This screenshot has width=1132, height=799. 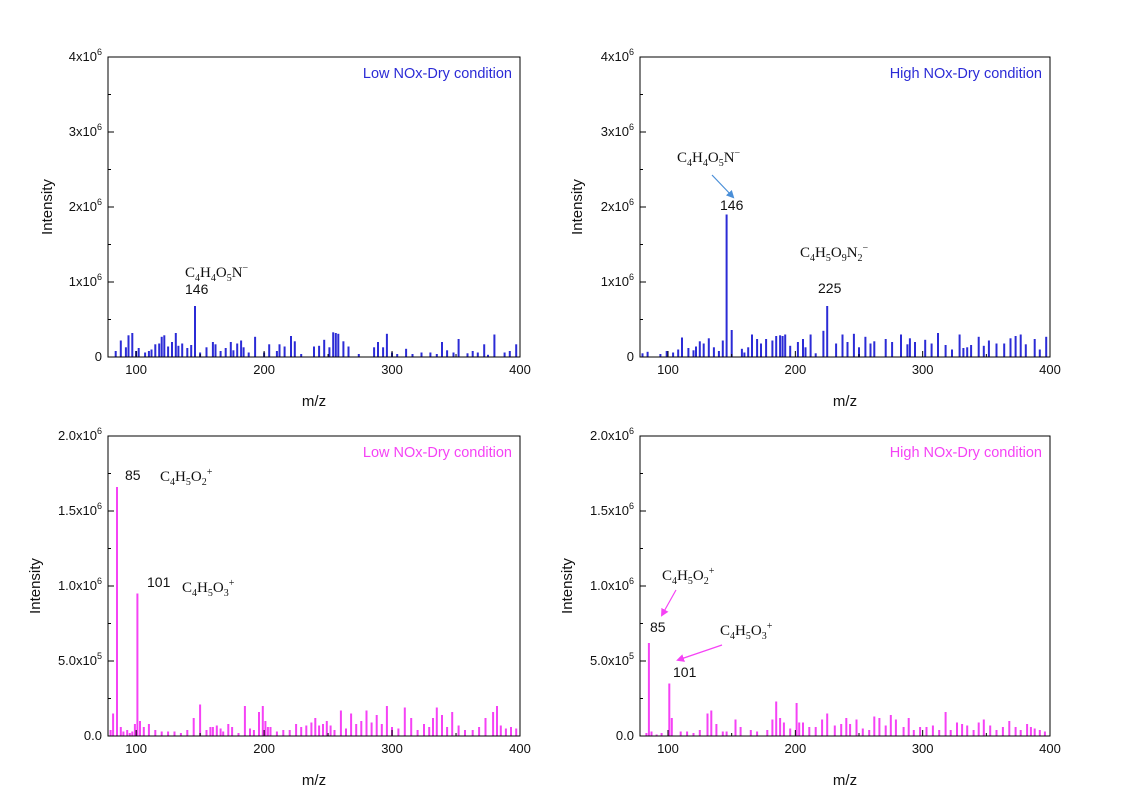 What do you see at coordinates (80, 434) in the screenshot?
I see `y-tick-label: 2.0x10⁶` at bounding box center [80, 434].